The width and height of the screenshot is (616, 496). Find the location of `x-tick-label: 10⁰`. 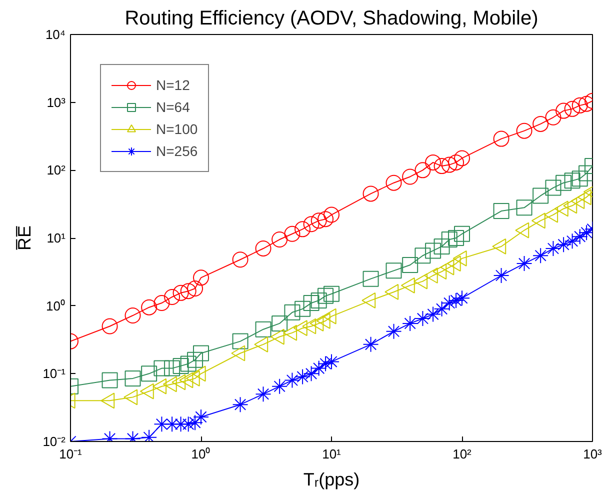

x-tick-label: 10⁰ is located at coordinates (201, 454).